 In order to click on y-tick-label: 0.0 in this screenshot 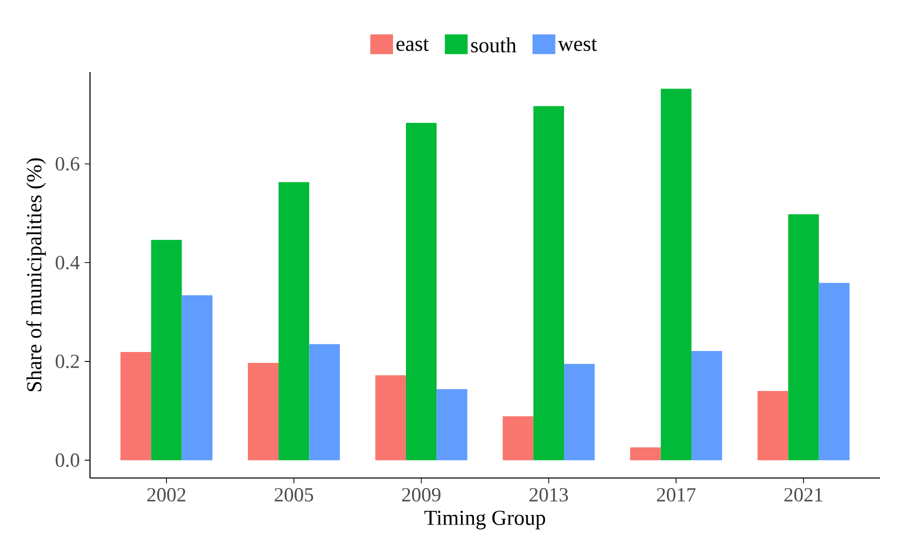, I will do `click(68, 460)`.